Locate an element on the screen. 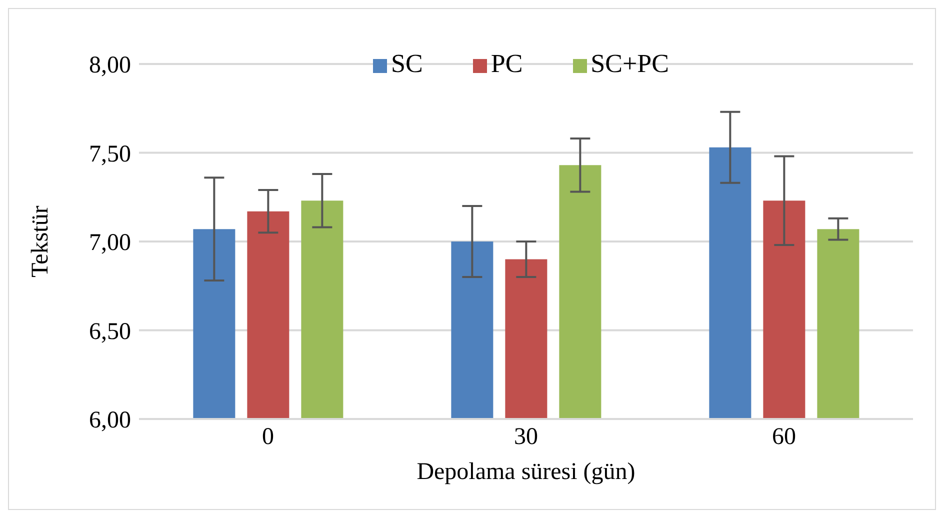 The height and width of the screenshot is (524, 948). x-axis-title: Depolama süresi (gün) is located at coordinates (526, 472).